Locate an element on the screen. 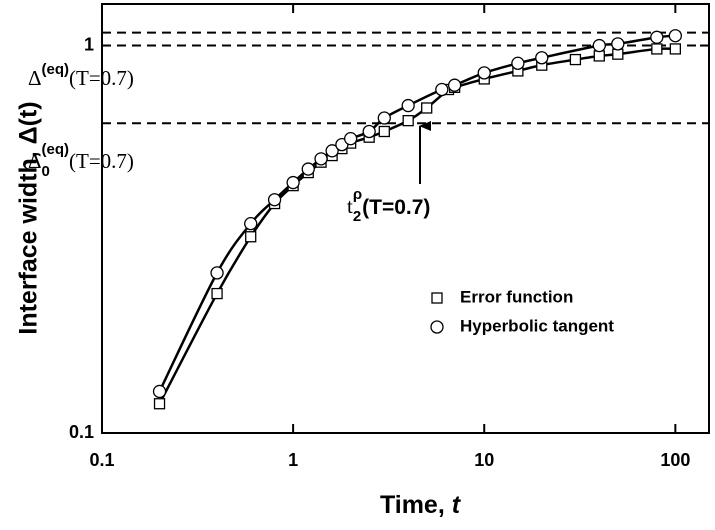  x-axis-title-text: Time, is located at coordinates (416, 505).